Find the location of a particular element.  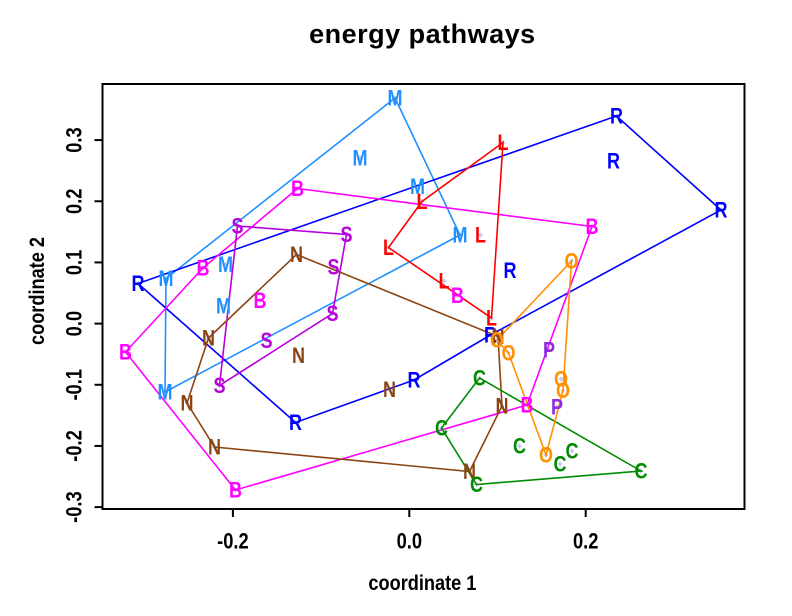

svg-text: 0.3 is located at coordinates (75, 139).